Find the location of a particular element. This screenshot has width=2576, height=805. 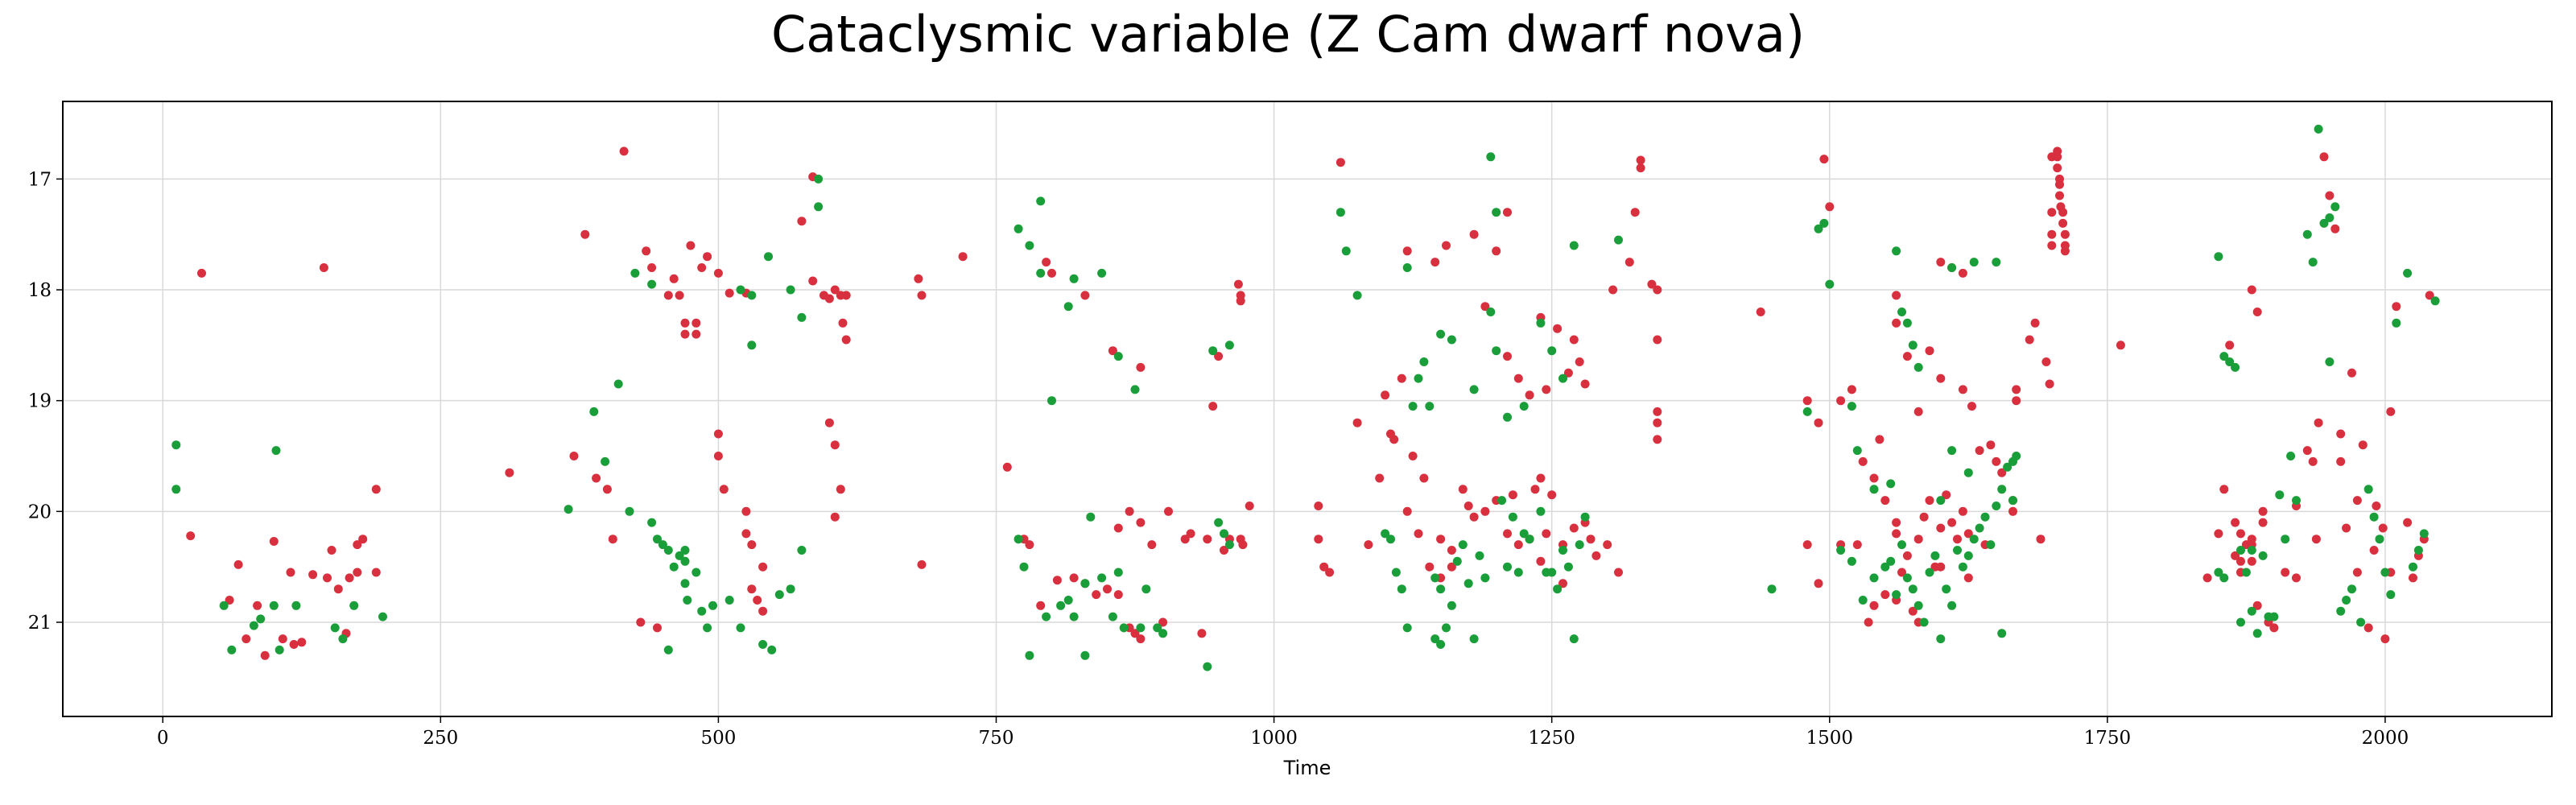

x-tick-label: 1000 is located at coordinates (1274, 738).